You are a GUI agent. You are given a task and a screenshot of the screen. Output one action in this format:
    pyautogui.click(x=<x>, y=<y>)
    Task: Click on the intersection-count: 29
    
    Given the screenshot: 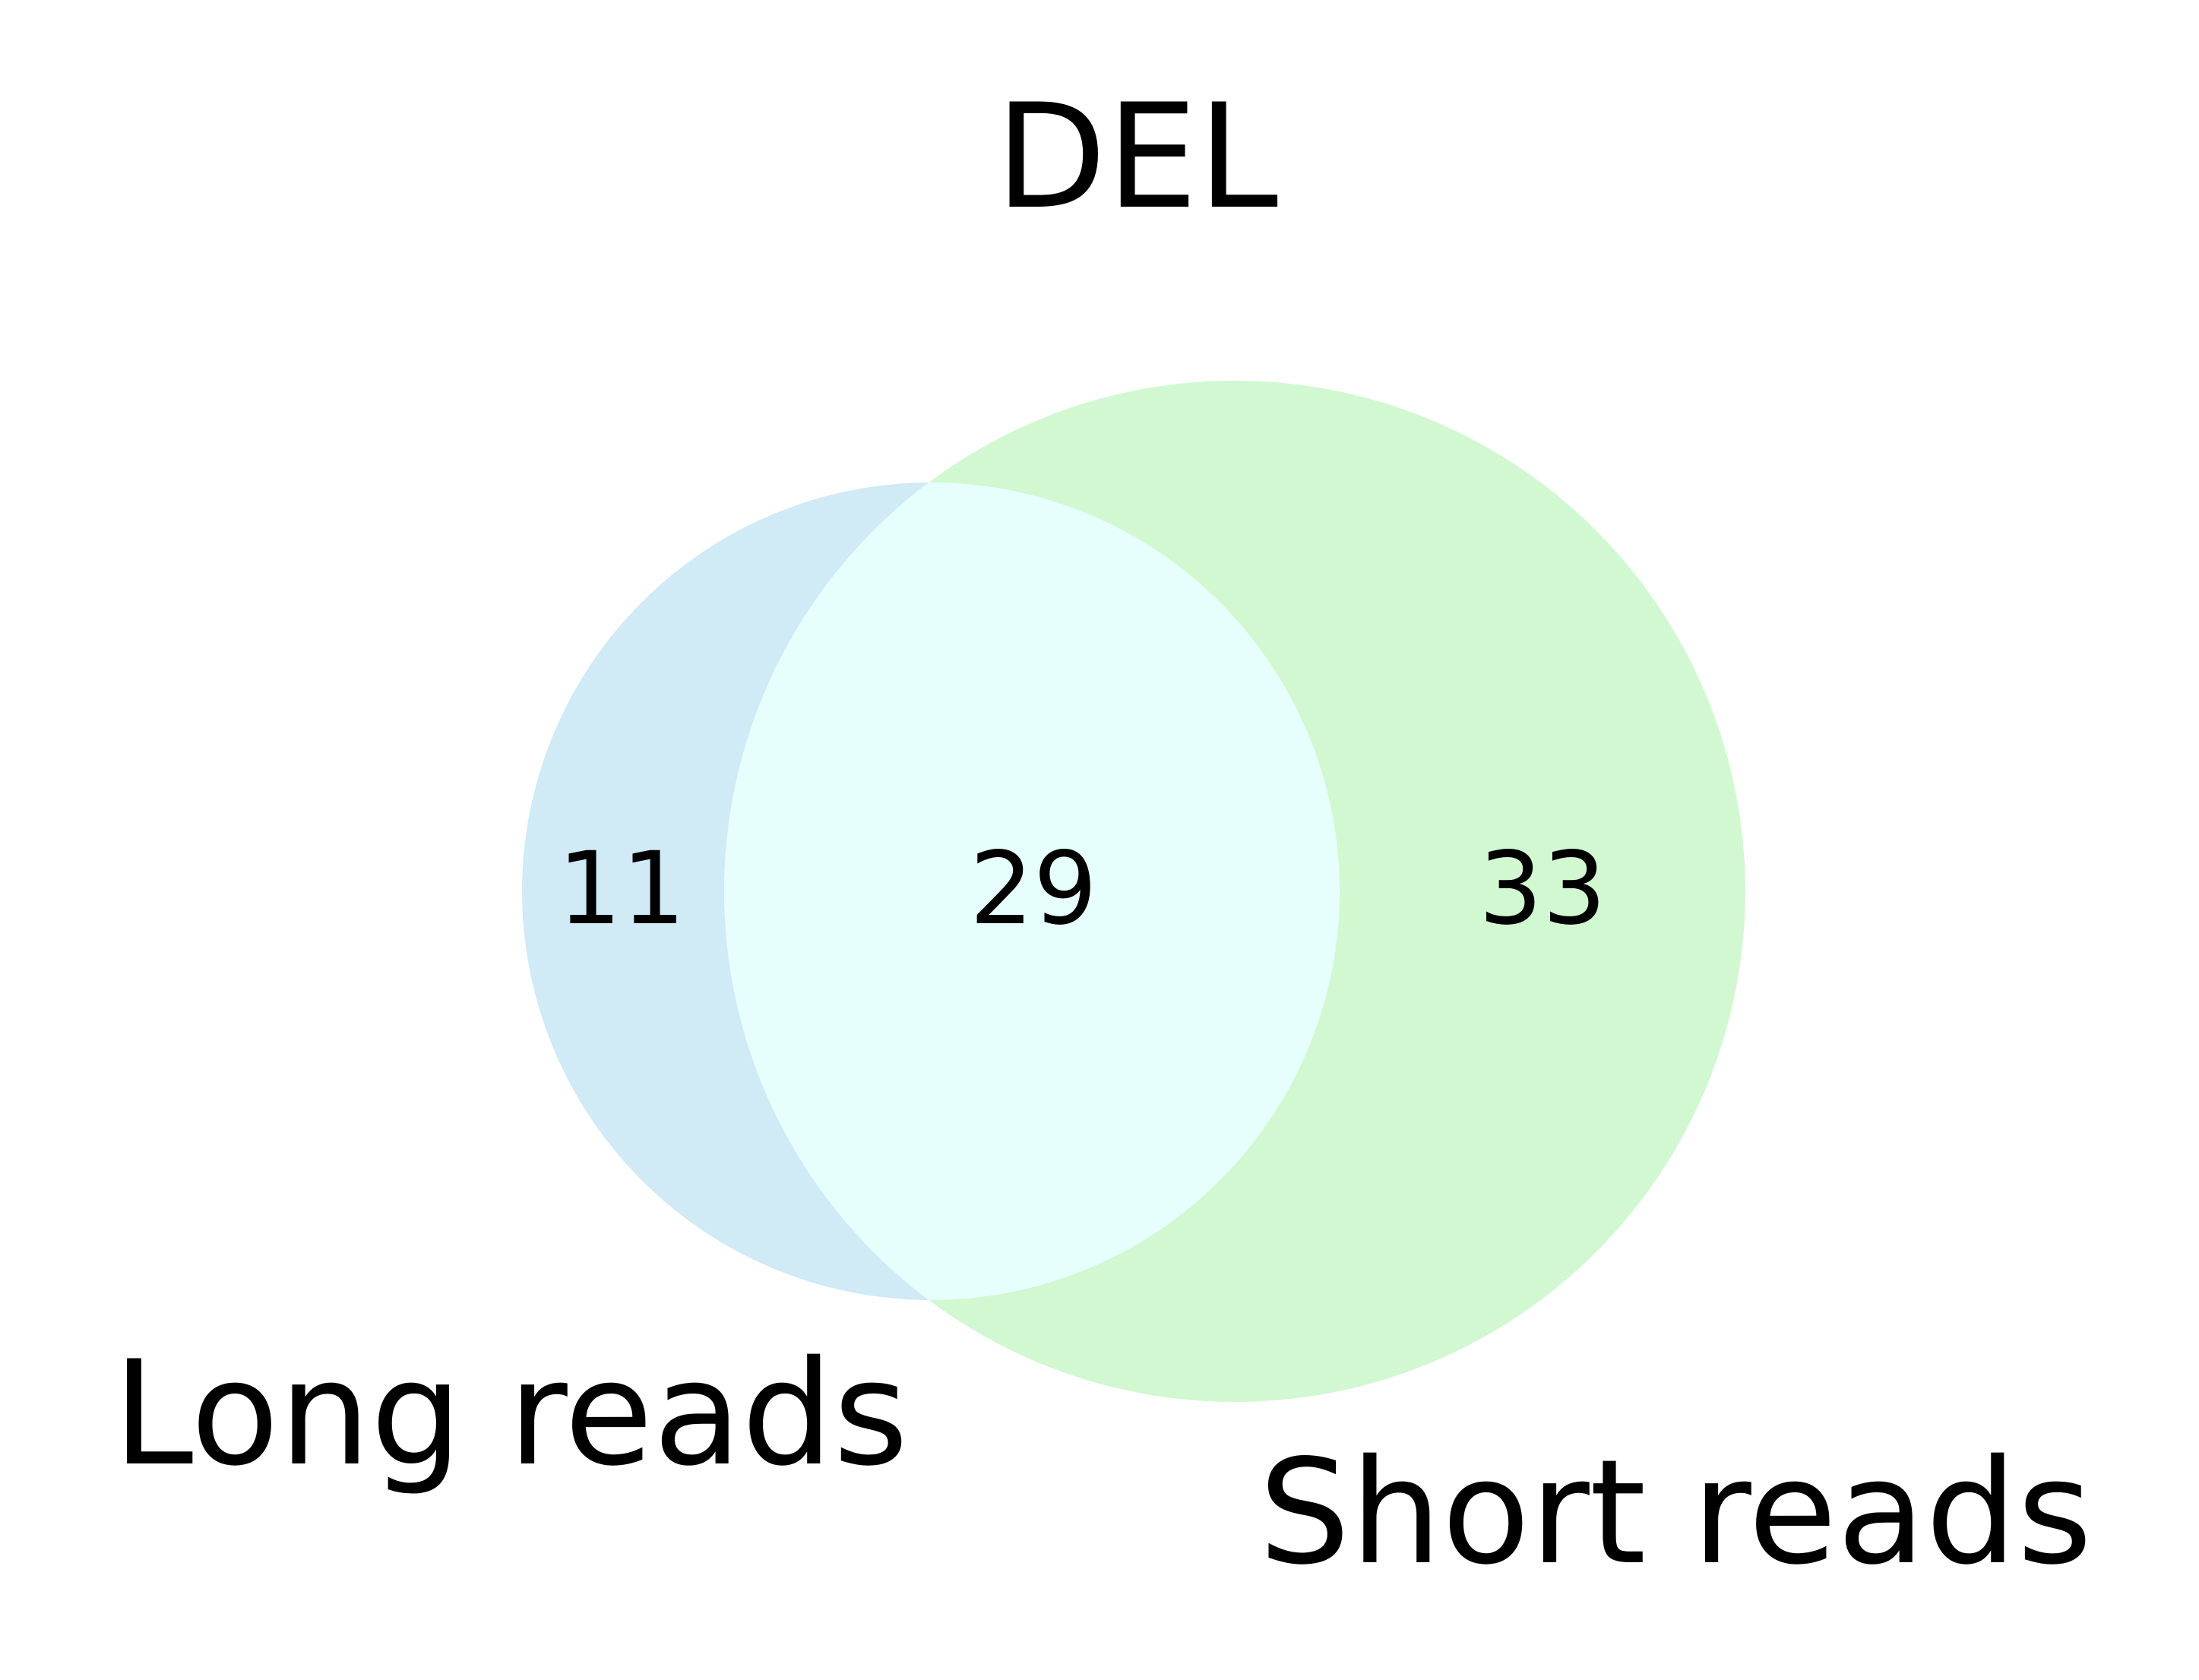 What is the action you would take?
    pyautogui.click(x=1033, y=889)
    